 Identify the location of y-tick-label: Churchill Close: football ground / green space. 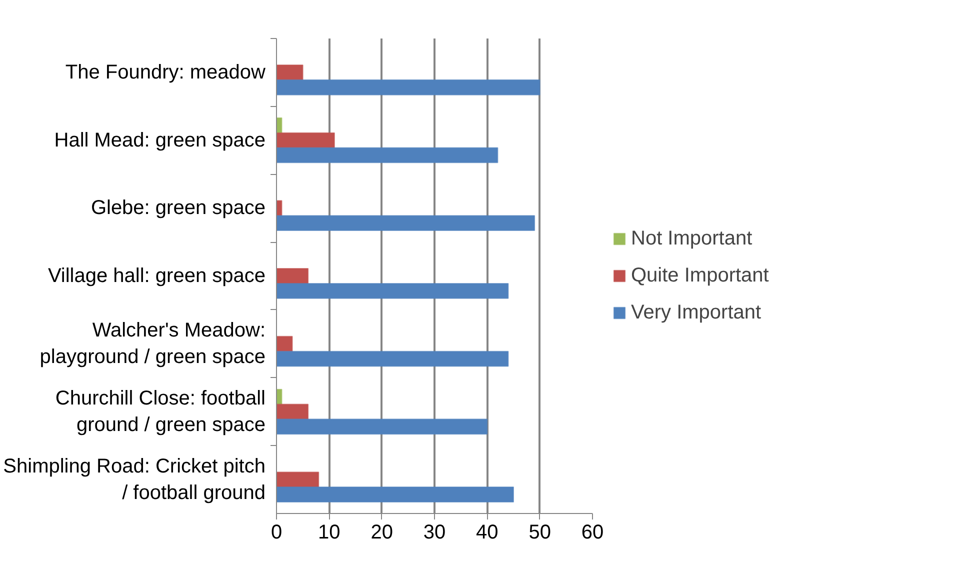
(160, 412).